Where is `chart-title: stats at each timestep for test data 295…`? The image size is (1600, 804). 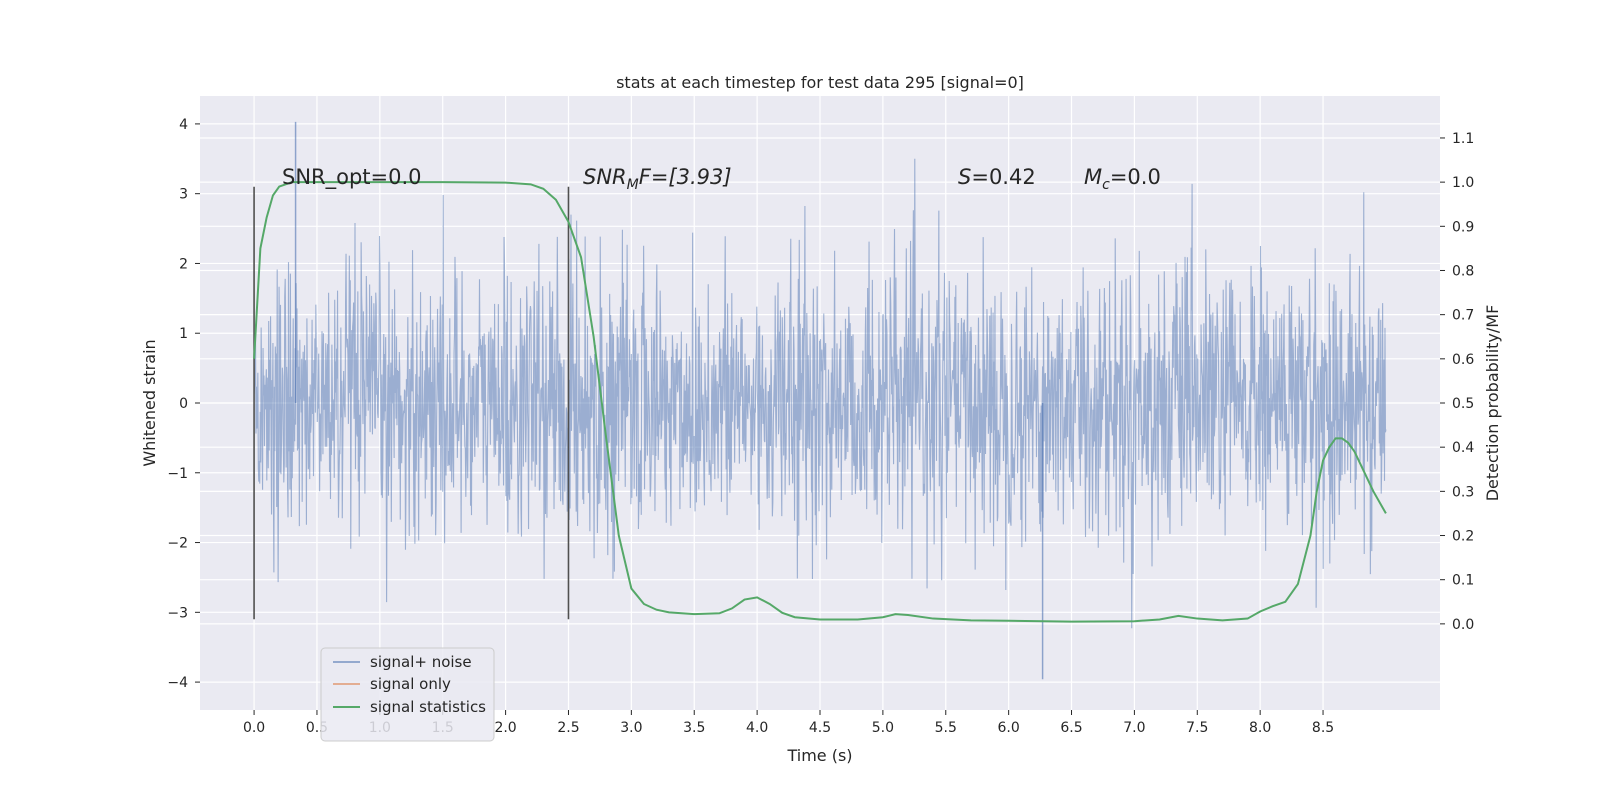
chart-title: stats at each timestep for test data 295… is located at coordinates (820, 82).